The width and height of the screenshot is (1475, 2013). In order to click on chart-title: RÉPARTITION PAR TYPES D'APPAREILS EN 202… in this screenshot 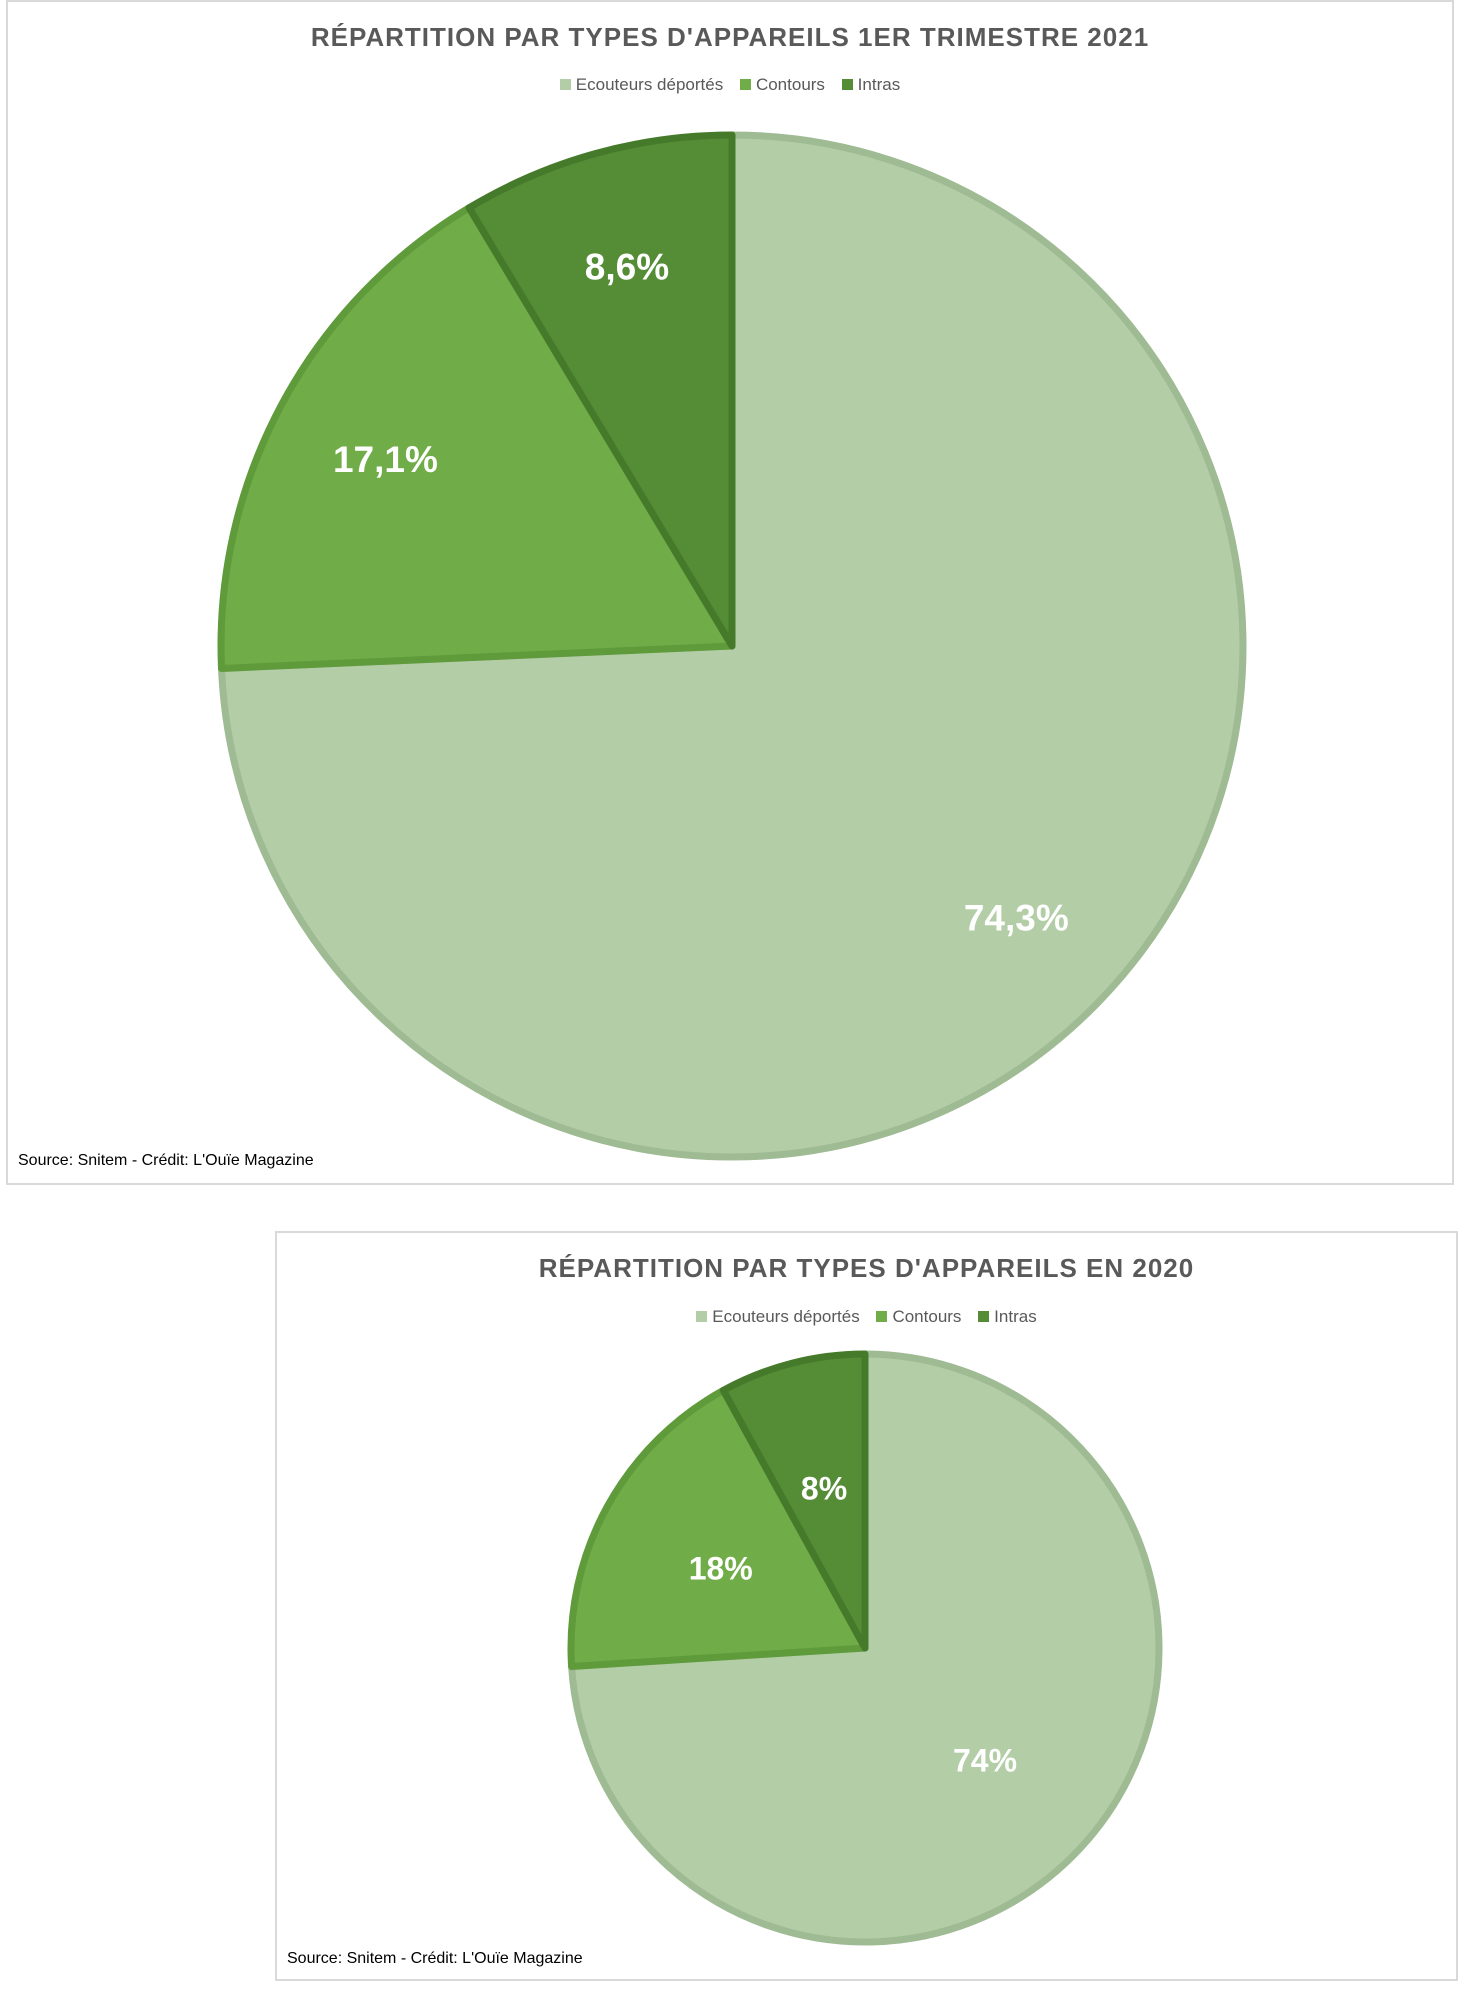, I will do `click(866, 1268)`.